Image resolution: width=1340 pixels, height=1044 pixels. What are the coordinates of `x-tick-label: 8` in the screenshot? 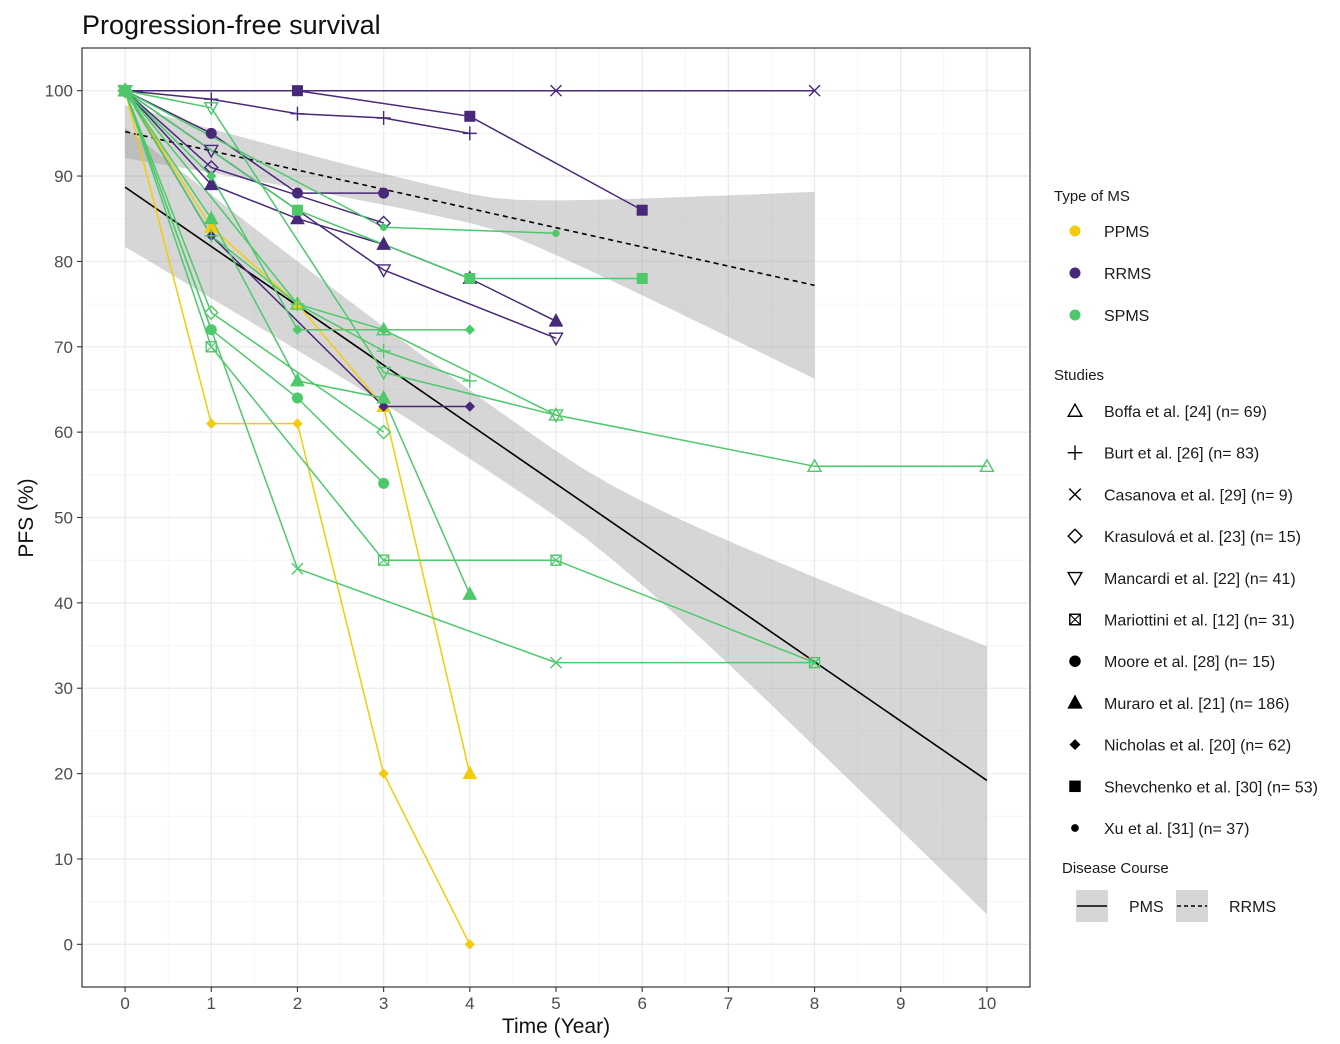 It's located at (814, 1003).